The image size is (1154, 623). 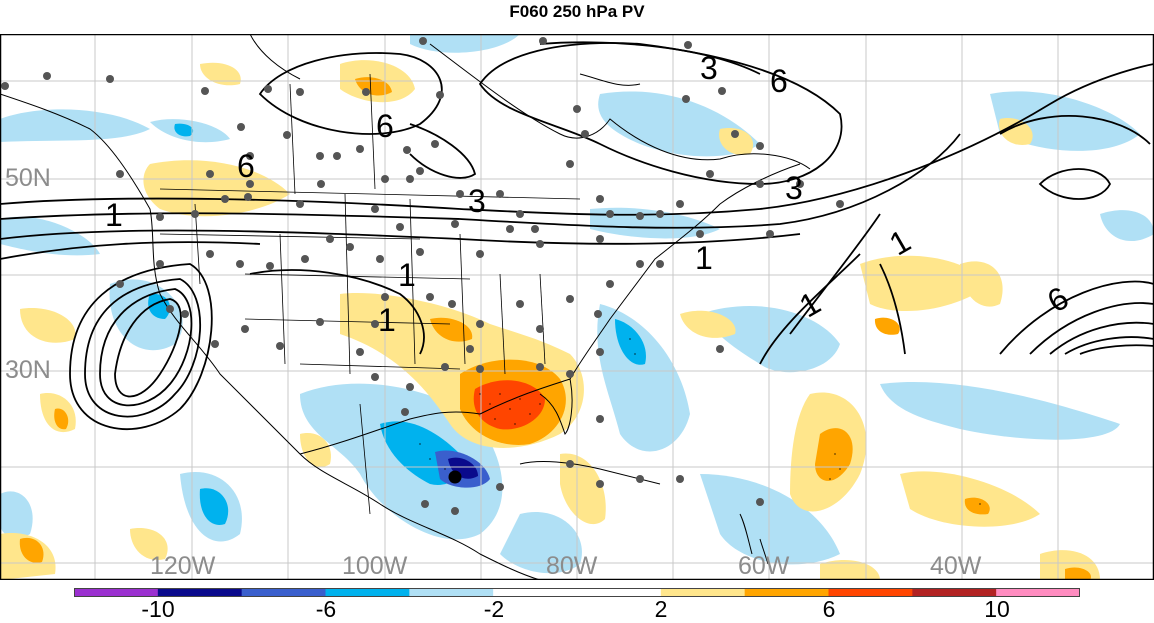 What do you see at coordinates (997, 609) in the screenshot?
I see `colorbar-label: 10` at bounding box center [997, 609].